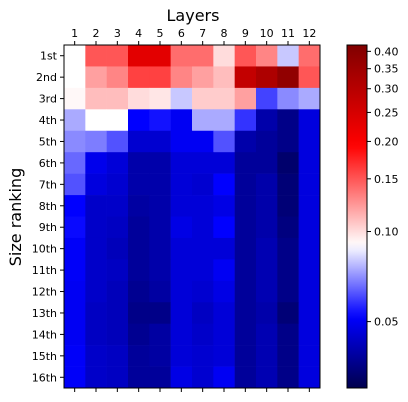  I want to click on y-tick-label: 16th, so click(44, 377).